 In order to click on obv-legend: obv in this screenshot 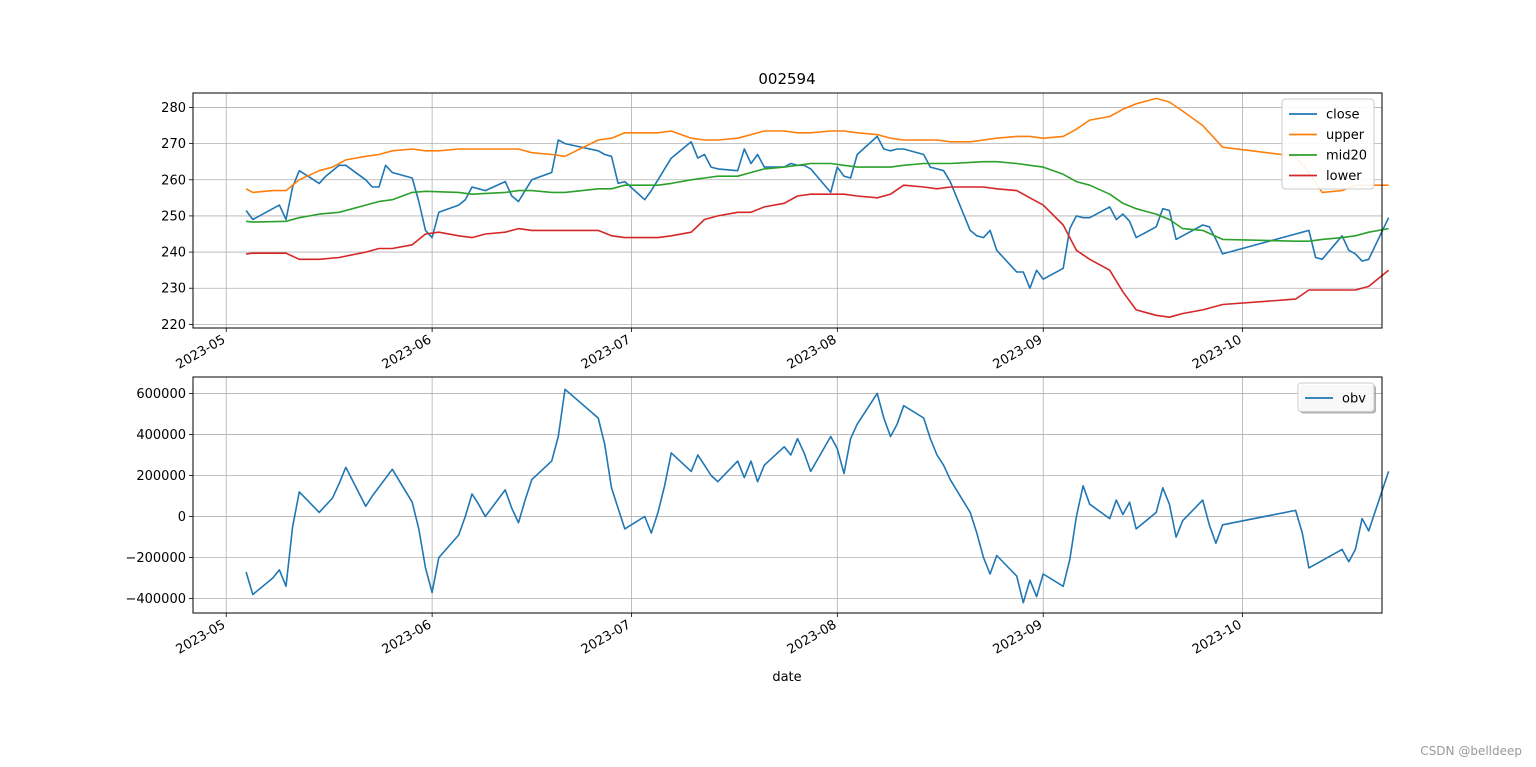, I will do `click(1336, 398)`.